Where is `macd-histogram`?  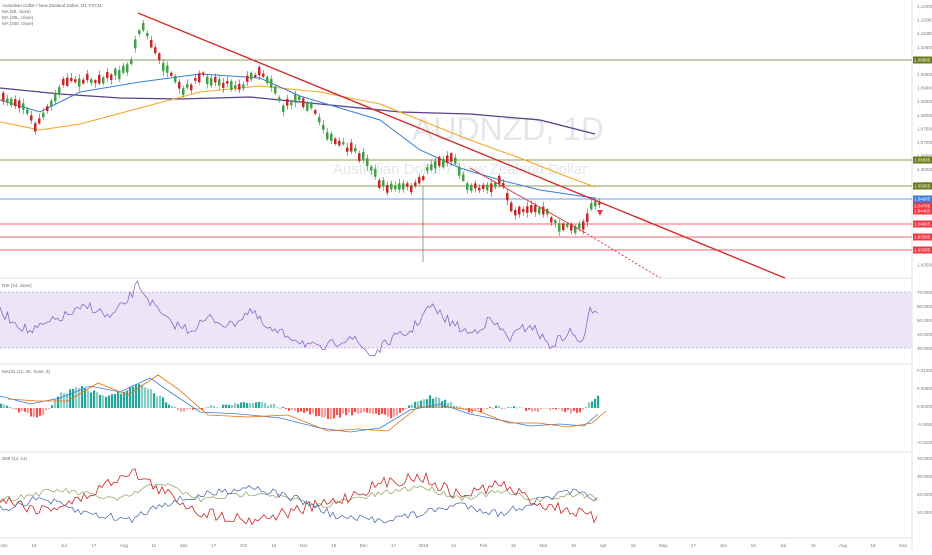 macd-histogram is located at coordinates (300, 402).